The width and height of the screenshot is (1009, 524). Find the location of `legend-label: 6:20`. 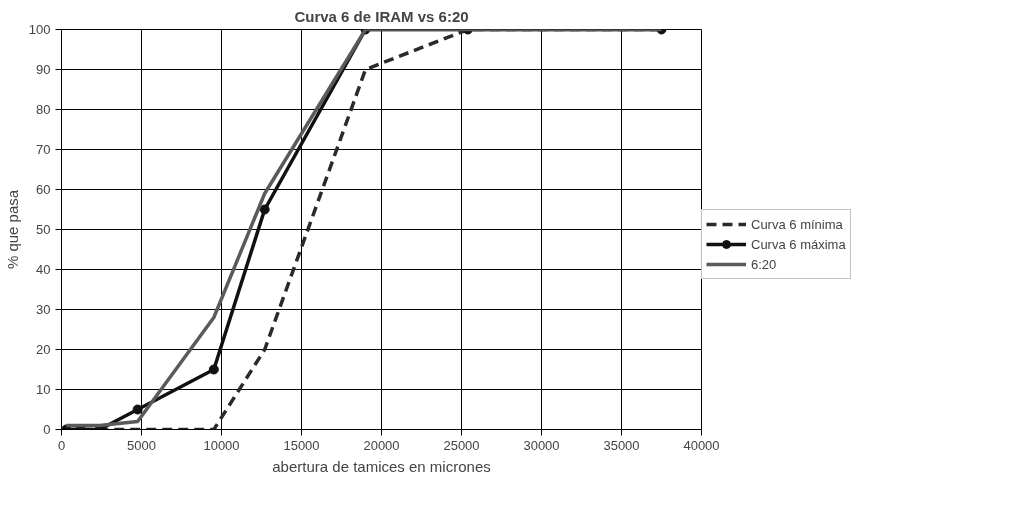

legend-label: 6:20 is located at coordinates (764, 264).